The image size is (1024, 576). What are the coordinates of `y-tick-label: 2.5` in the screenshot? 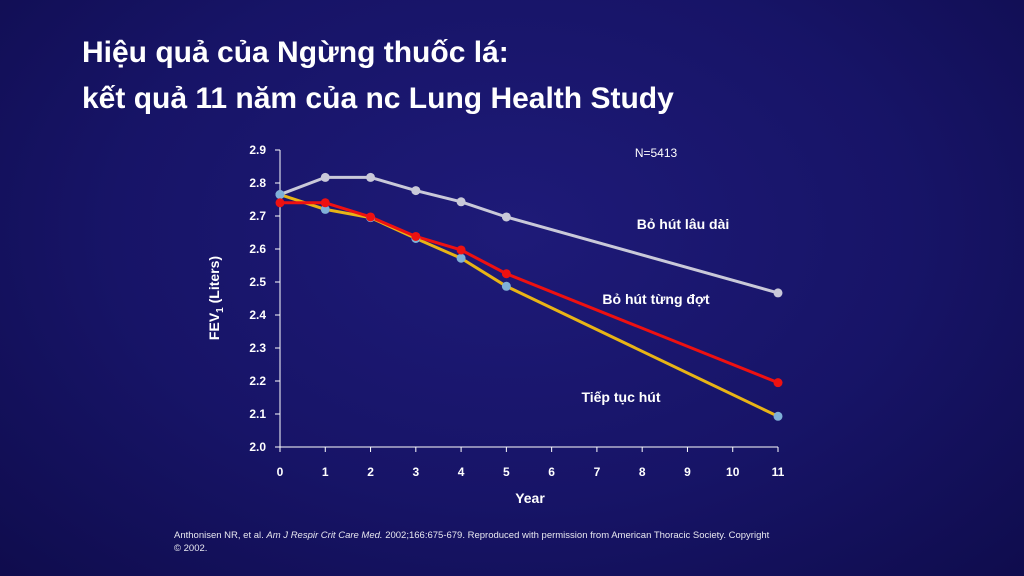 It's located at (257, 282).